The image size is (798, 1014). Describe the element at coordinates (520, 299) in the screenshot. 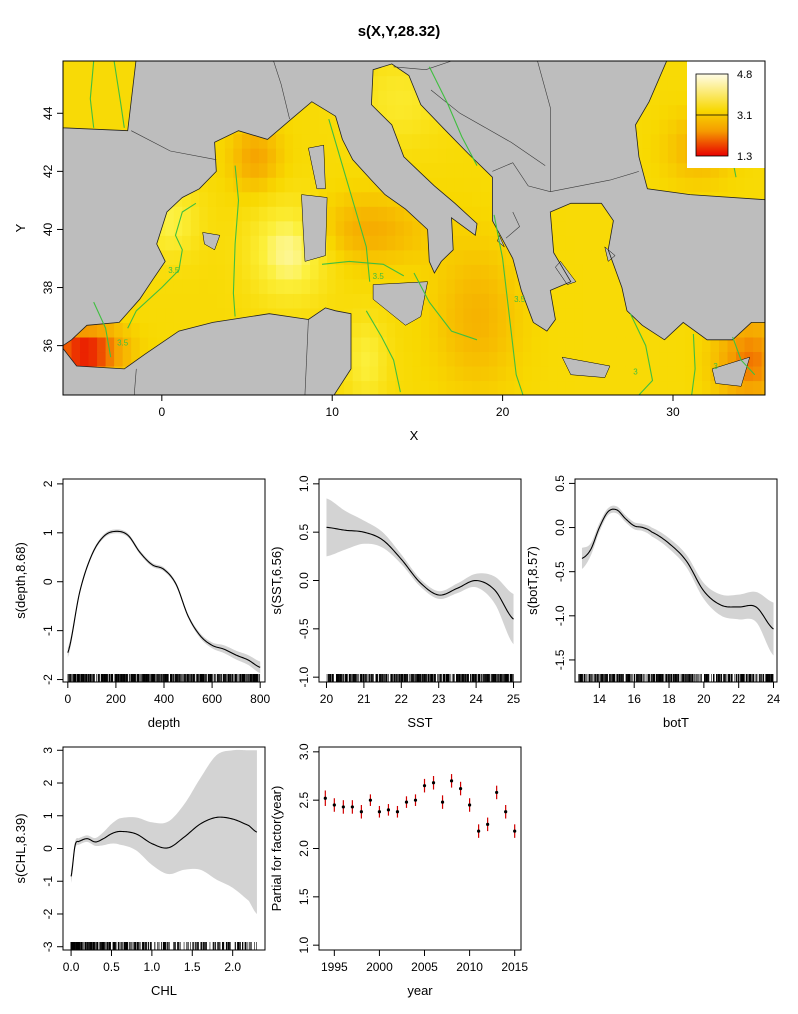

I see `contour-label: 3.5` at that location.